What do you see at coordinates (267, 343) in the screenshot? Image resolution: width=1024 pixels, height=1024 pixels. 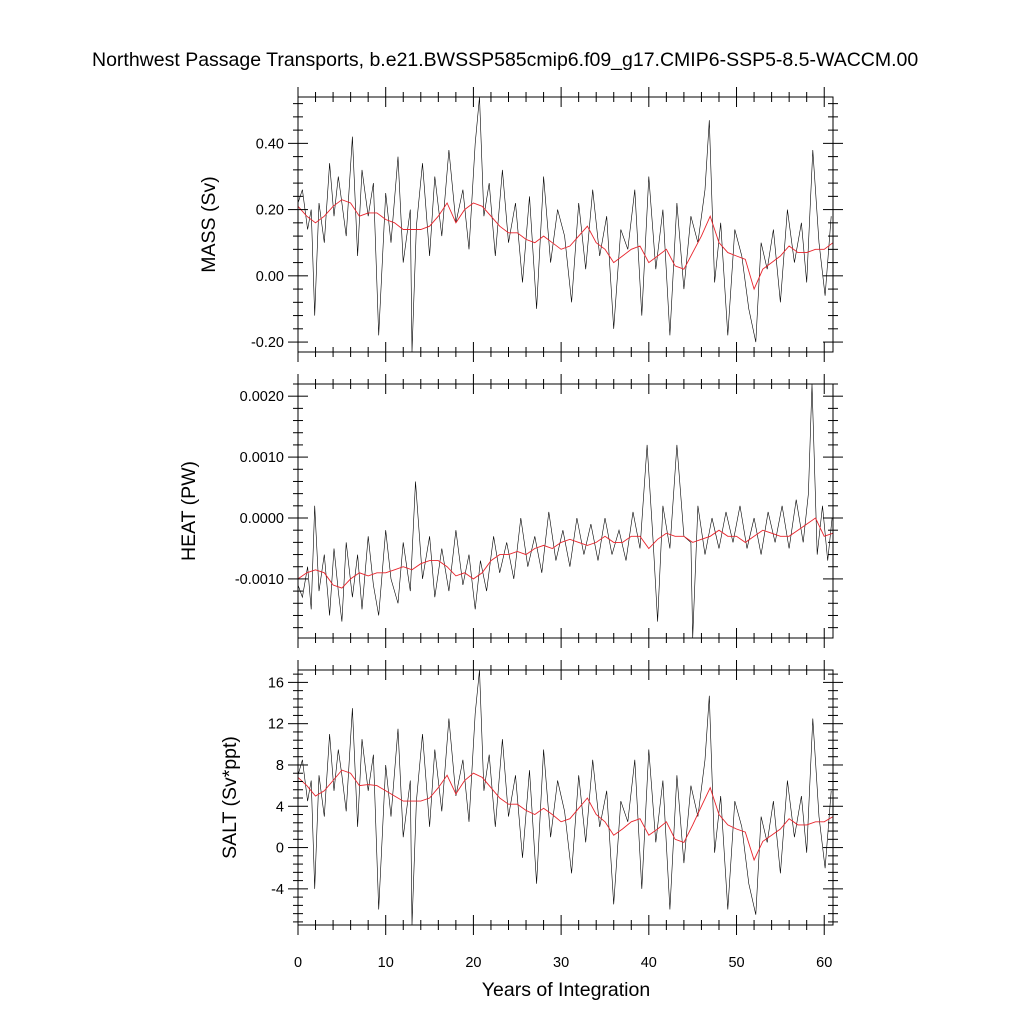 I see `mass-ytick-label: -0.20` at bounding box center [267, 343].